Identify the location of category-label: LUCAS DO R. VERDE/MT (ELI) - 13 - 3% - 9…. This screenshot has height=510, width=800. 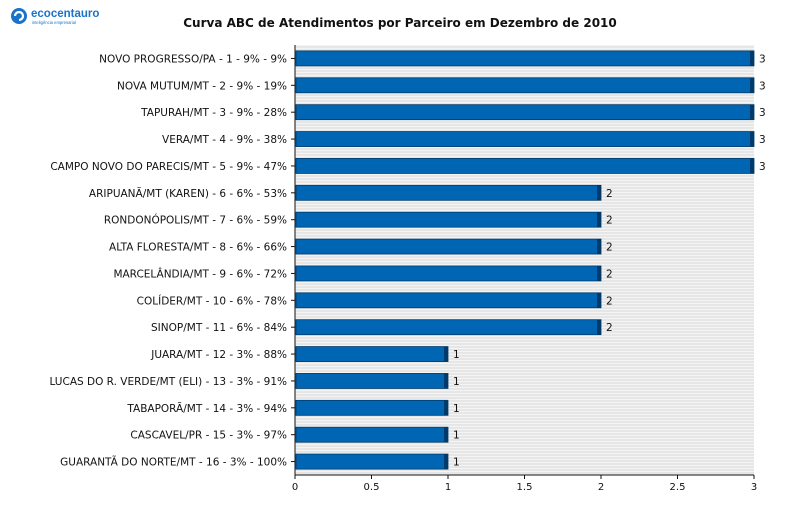
(168, 382).